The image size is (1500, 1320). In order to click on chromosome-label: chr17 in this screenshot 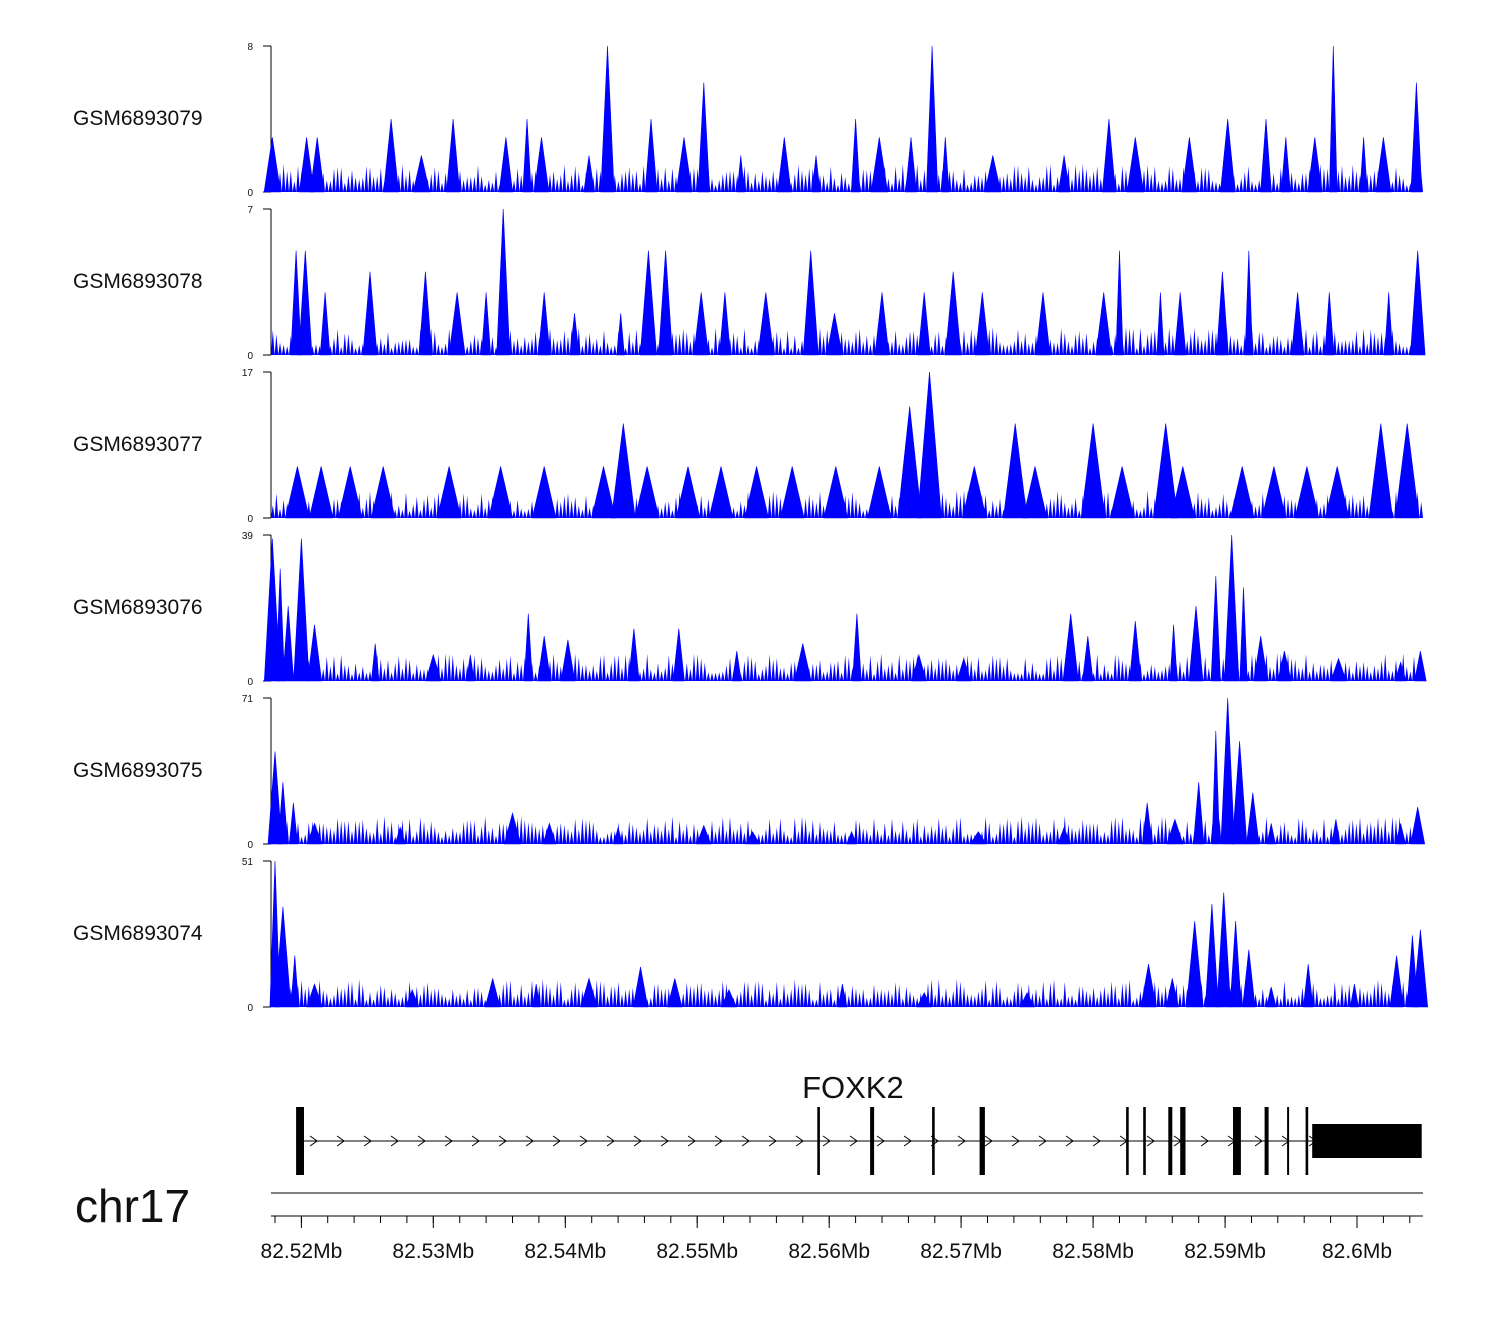, I will do `click(132, 1206)`.